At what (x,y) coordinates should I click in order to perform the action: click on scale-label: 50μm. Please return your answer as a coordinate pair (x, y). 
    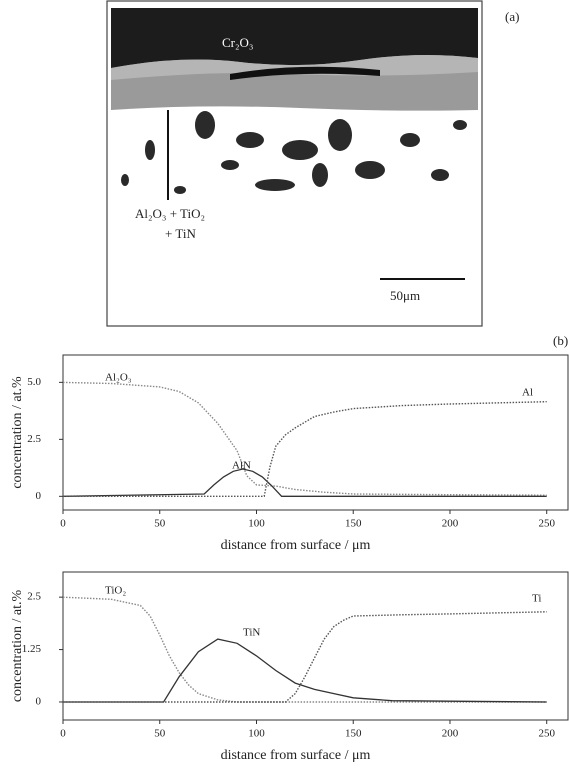
    Looking at the image, I should click on (405, 295).